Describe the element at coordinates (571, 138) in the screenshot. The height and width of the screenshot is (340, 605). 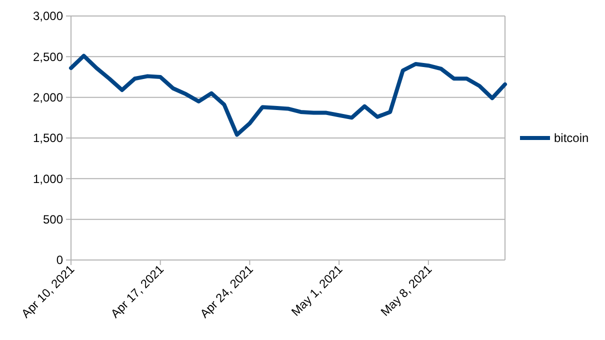
I see `legend-label: bitcoin` at that location.